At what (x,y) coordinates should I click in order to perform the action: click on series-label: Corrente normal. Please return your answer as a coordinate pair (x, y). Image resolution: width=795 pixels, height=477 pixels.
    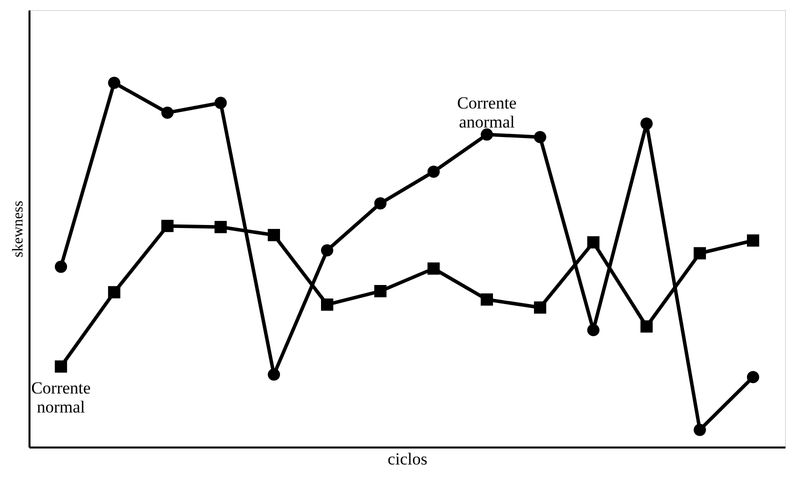
    Looking at the image, I should click on (61, 397).